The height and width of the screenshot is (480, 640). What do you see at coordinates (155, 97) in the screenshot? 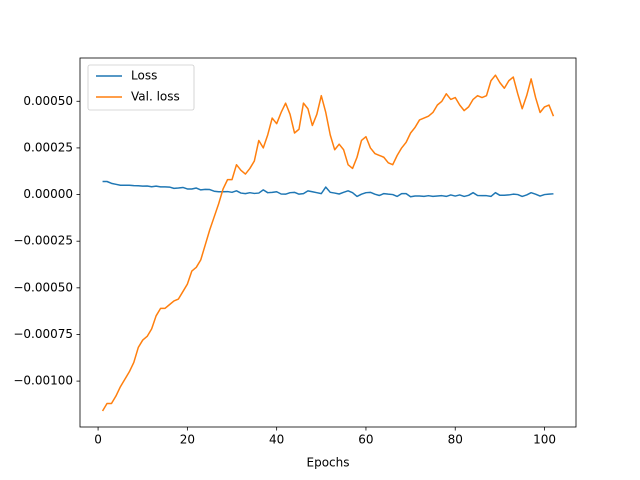
I see `legend-label: Val. loss` at bounding box center [155, 97].